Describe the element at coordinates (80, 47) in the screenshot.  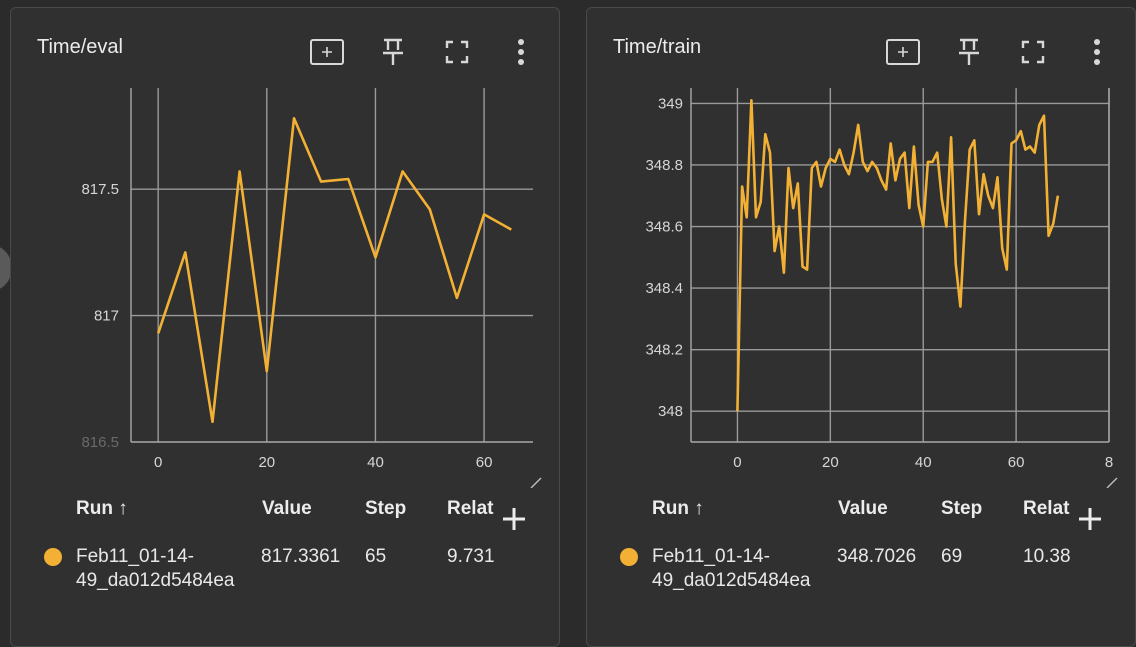
I see `card-title: Time/eval` at that location.